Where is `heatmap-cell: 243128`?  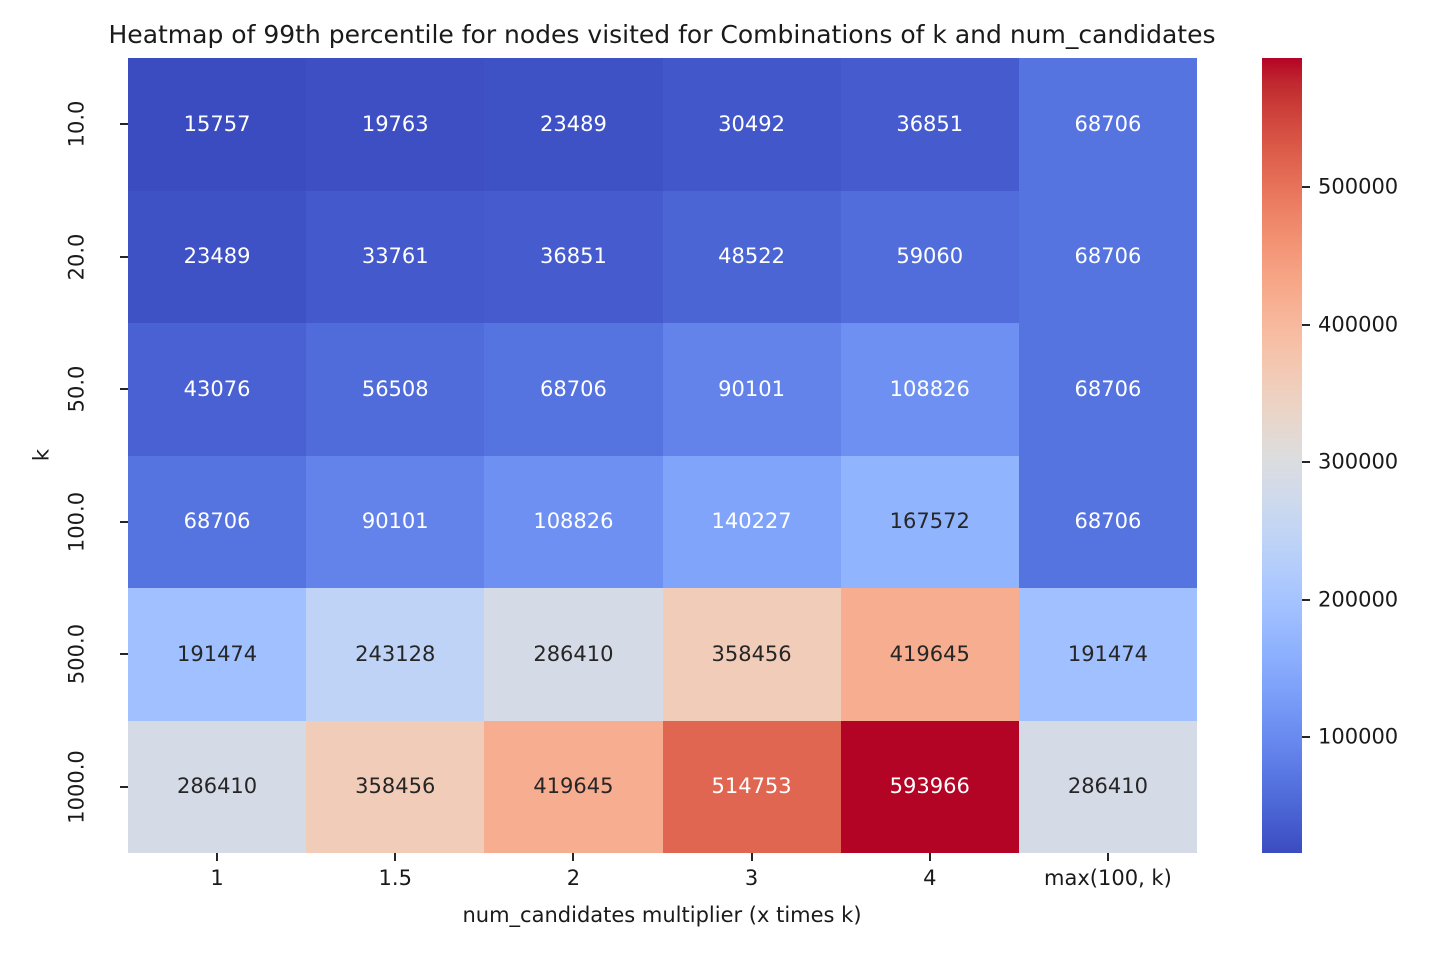
heatmap-cell: 243128 is located at coordinates (395, 654).